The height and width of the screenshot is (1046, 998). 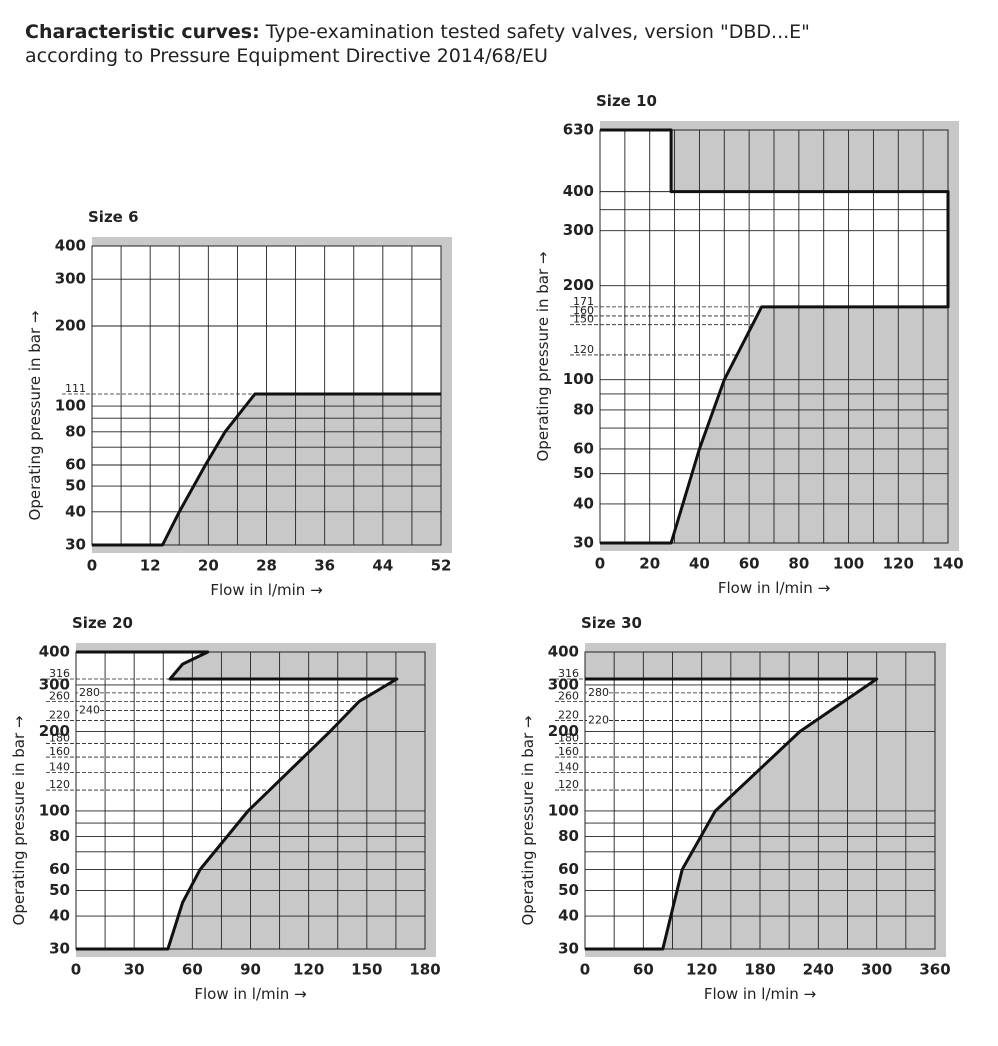 I want to click on x-tick-label: 150, so click(x=366, y=970).